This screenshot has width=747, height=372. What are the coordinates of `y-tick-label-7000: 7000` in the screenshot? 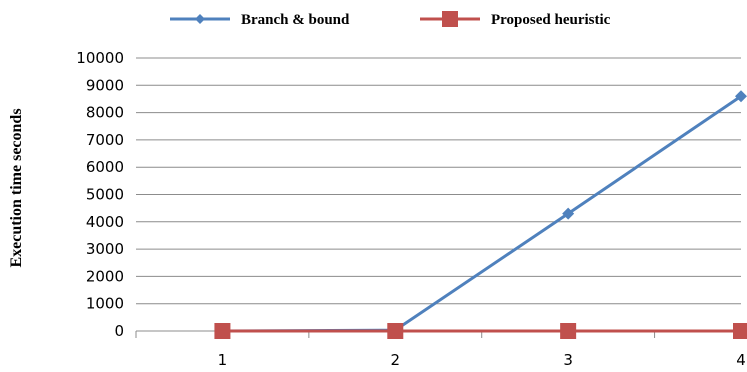 It's located at (105, 140).